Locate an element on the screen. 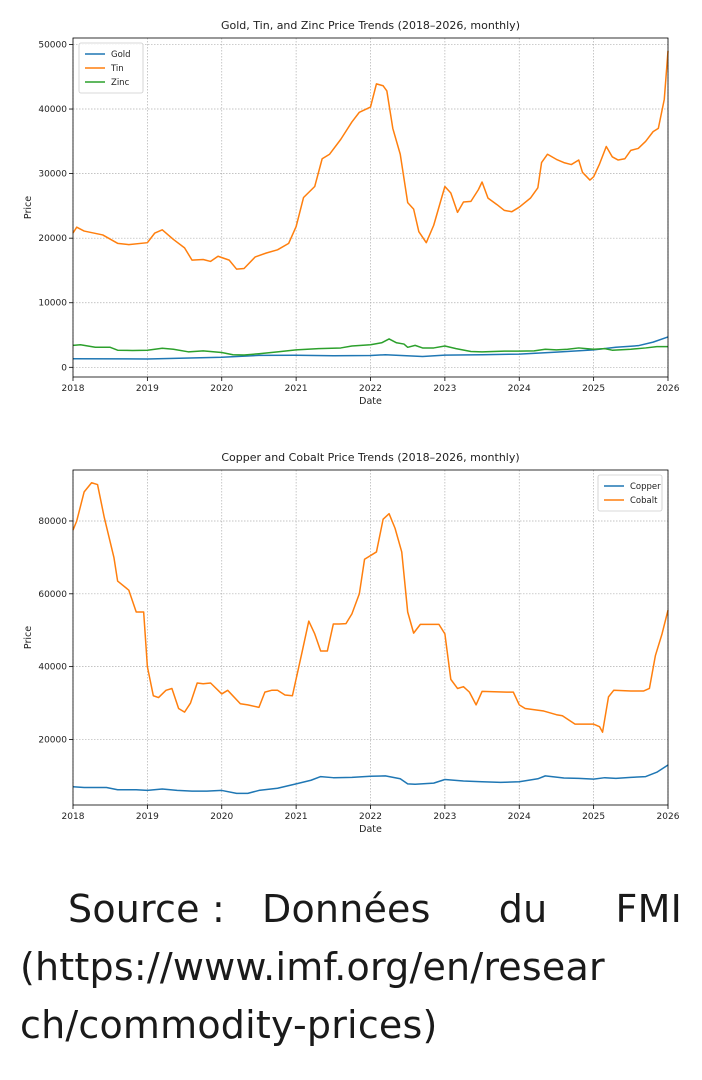 The image size is (702, 1080). source-word: du is located at coordinates (523, 909).